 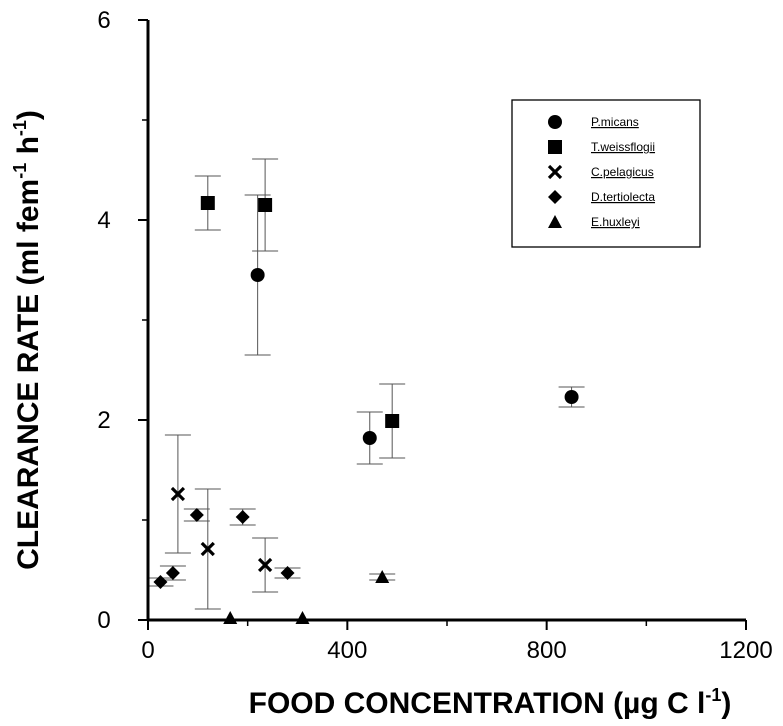 I want to click on x-tick-label: 800, so click(x=547, y=650).